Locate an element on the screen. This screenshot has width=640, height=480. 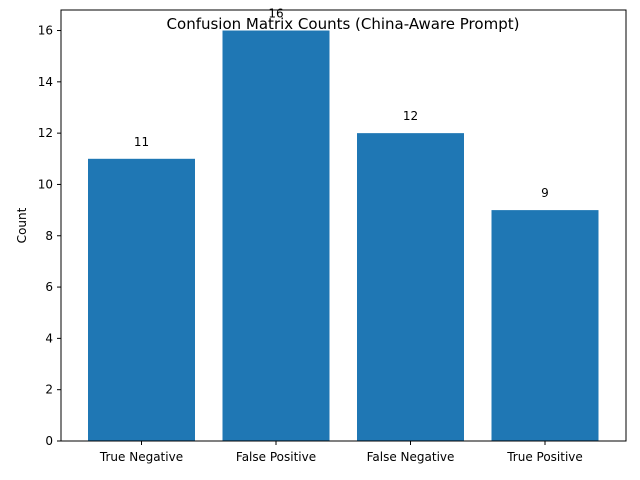
y-tick-label: 0 is located at coordinates (49, 441).